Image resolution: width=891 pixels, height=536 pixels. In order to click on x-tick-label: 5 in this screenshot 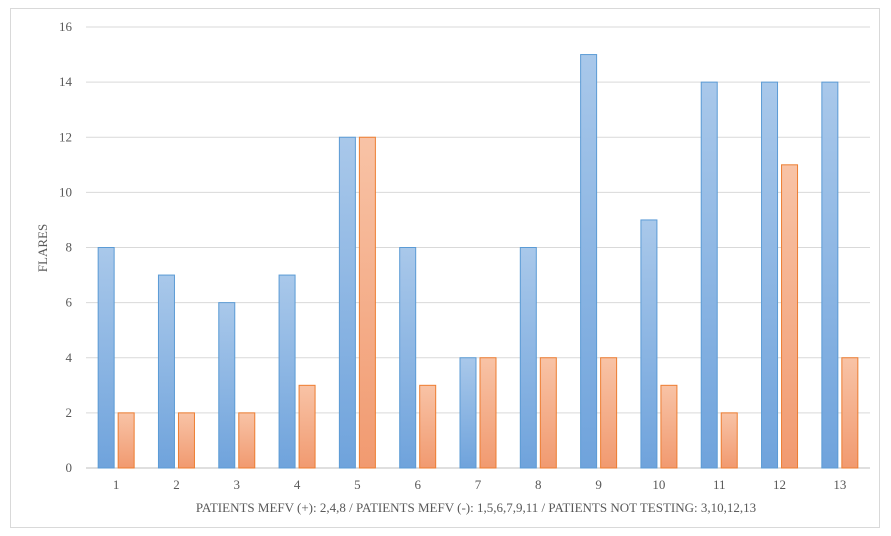, I will do `click(357, 484)`.